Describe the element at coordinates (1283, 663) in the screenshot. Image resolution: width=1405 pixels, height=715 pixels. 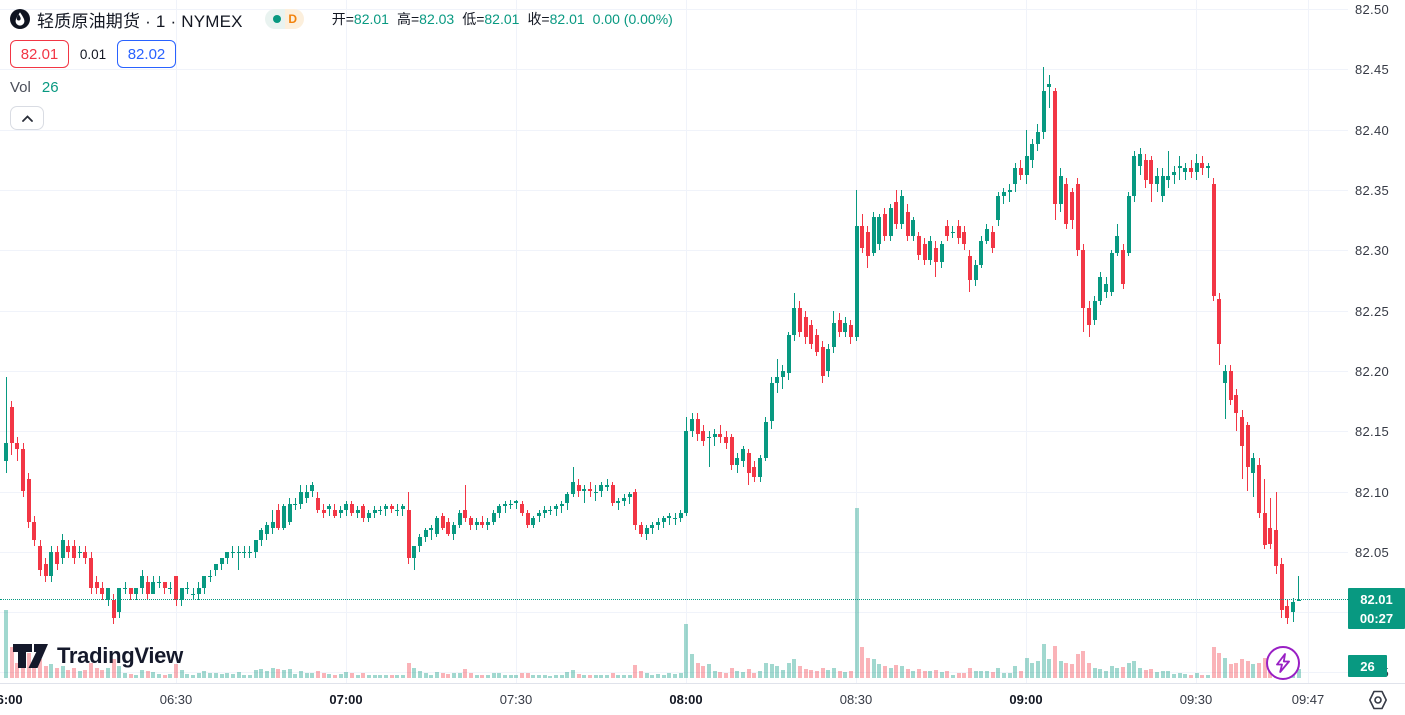
I see `instant-trading-button` at that location.